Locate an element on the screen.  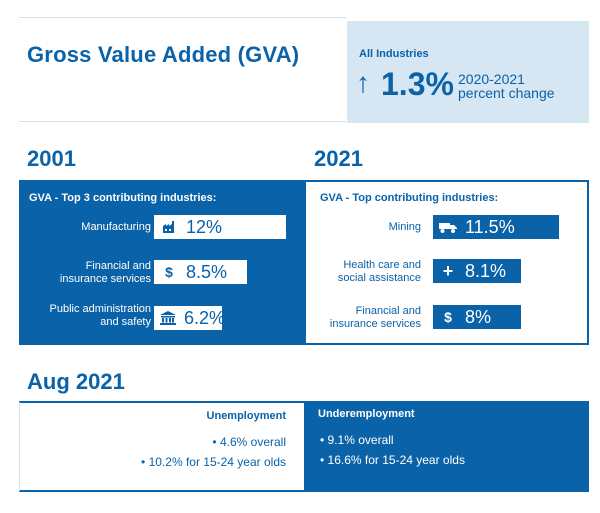
bar-public-administration: 6.2% is located at coordinates (190, 318).